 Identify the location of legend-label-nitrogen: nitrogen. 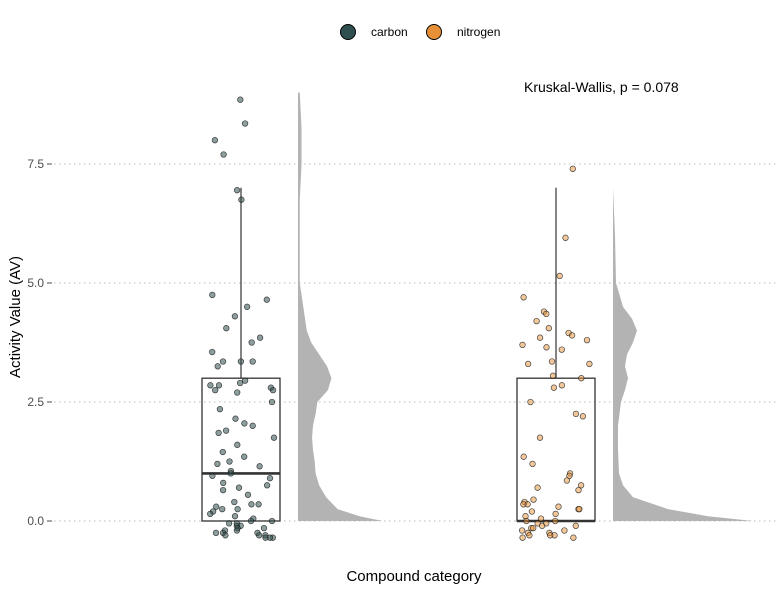
(478, 32).